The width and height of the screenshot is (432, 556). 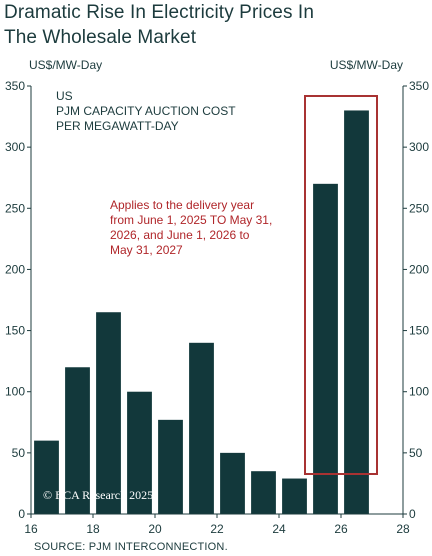 I want to click on y-tick-label-right: 50, so click(x=416, y=453).